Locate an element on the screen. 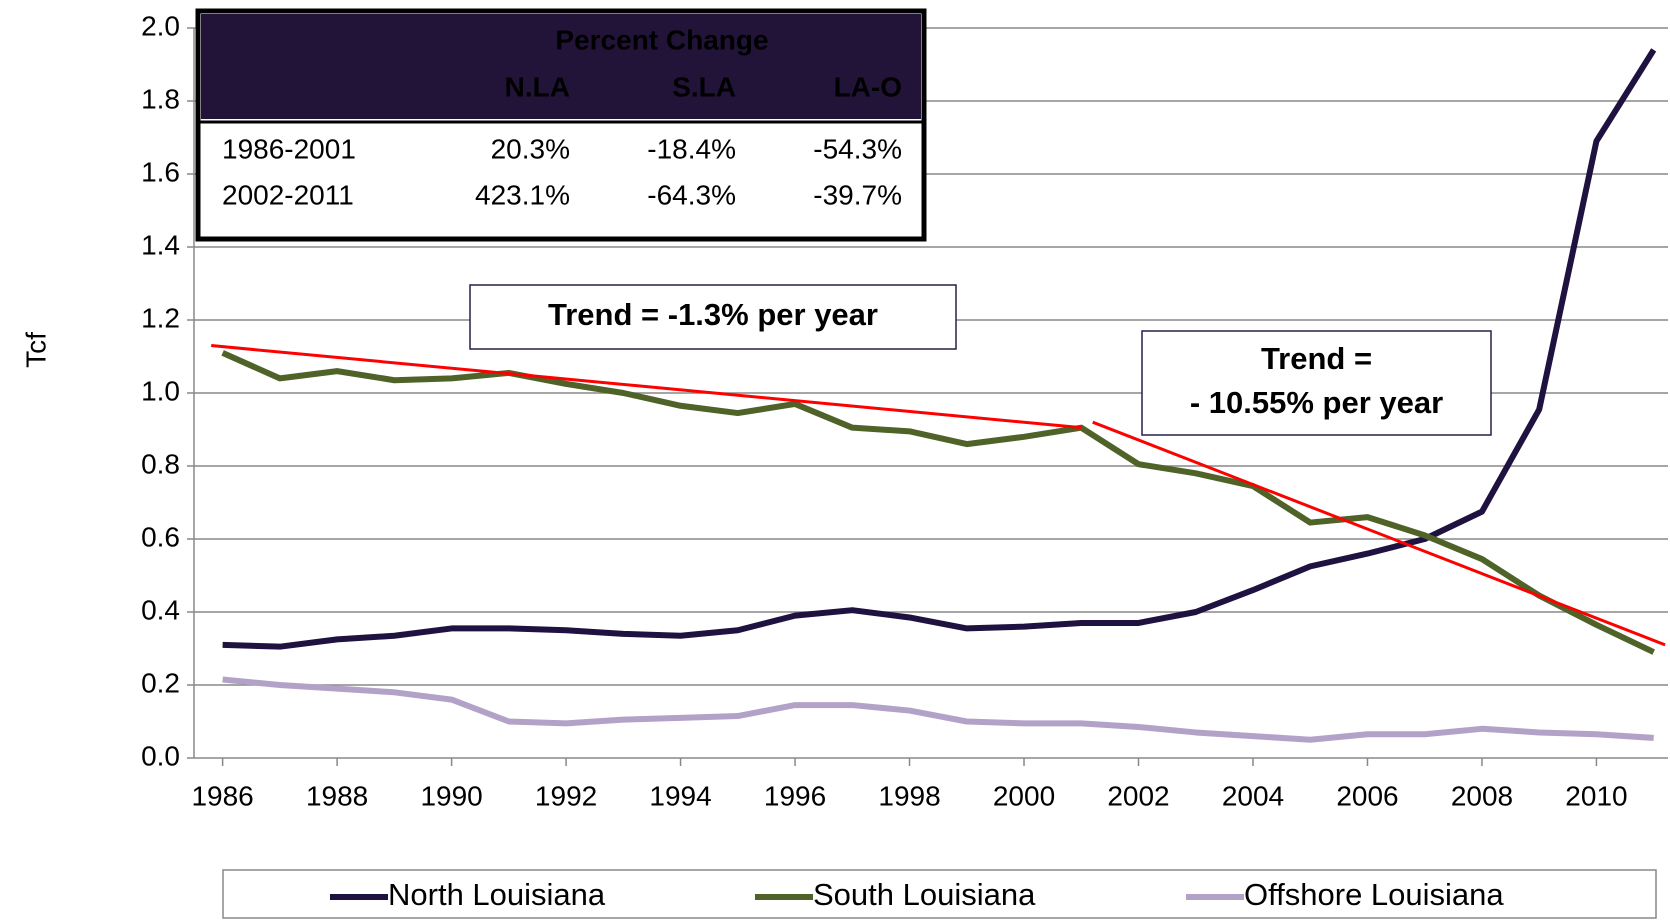  table-column-header: LA-O is located at coordinates (868, 86).